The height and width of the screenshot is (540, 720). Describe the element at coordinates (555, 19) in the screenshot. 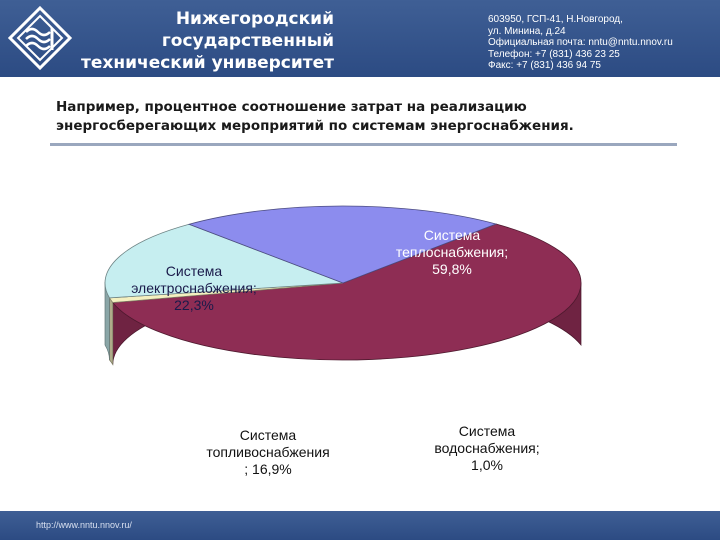

I see `contact-address-line-1: 603950, ГСП-41, Н.Новгород,` at that location.